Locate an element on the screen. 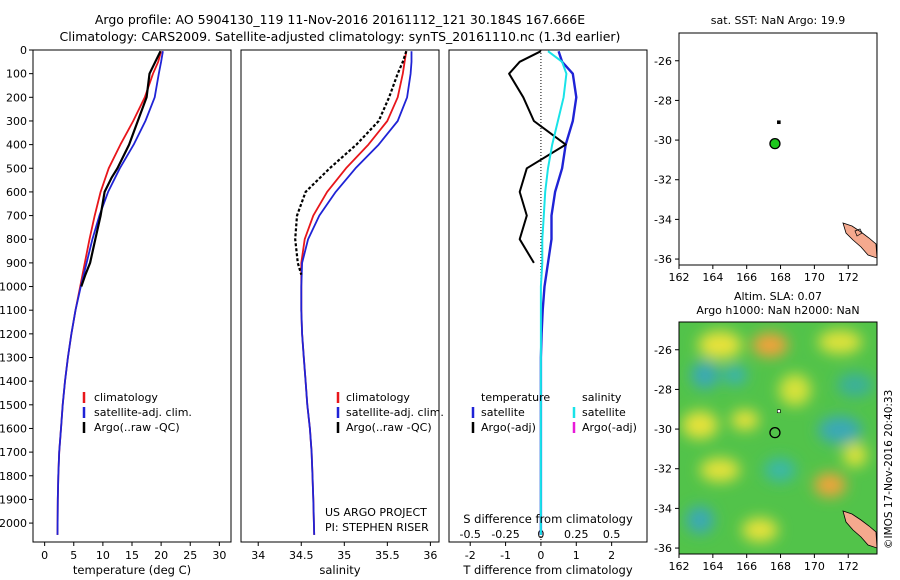 Image resolution: width=900 pixels, height=580 pixels. difference-xlabel: T difference from climatology is located at coordinates (547, 570).